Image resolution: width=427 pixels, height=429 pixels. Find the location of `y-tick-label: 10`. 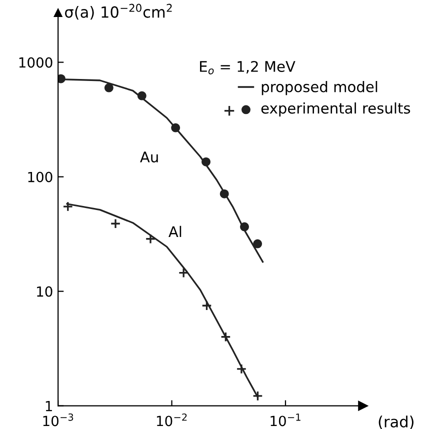

y-tick-label: 10 is located at coordinates (44, 291).